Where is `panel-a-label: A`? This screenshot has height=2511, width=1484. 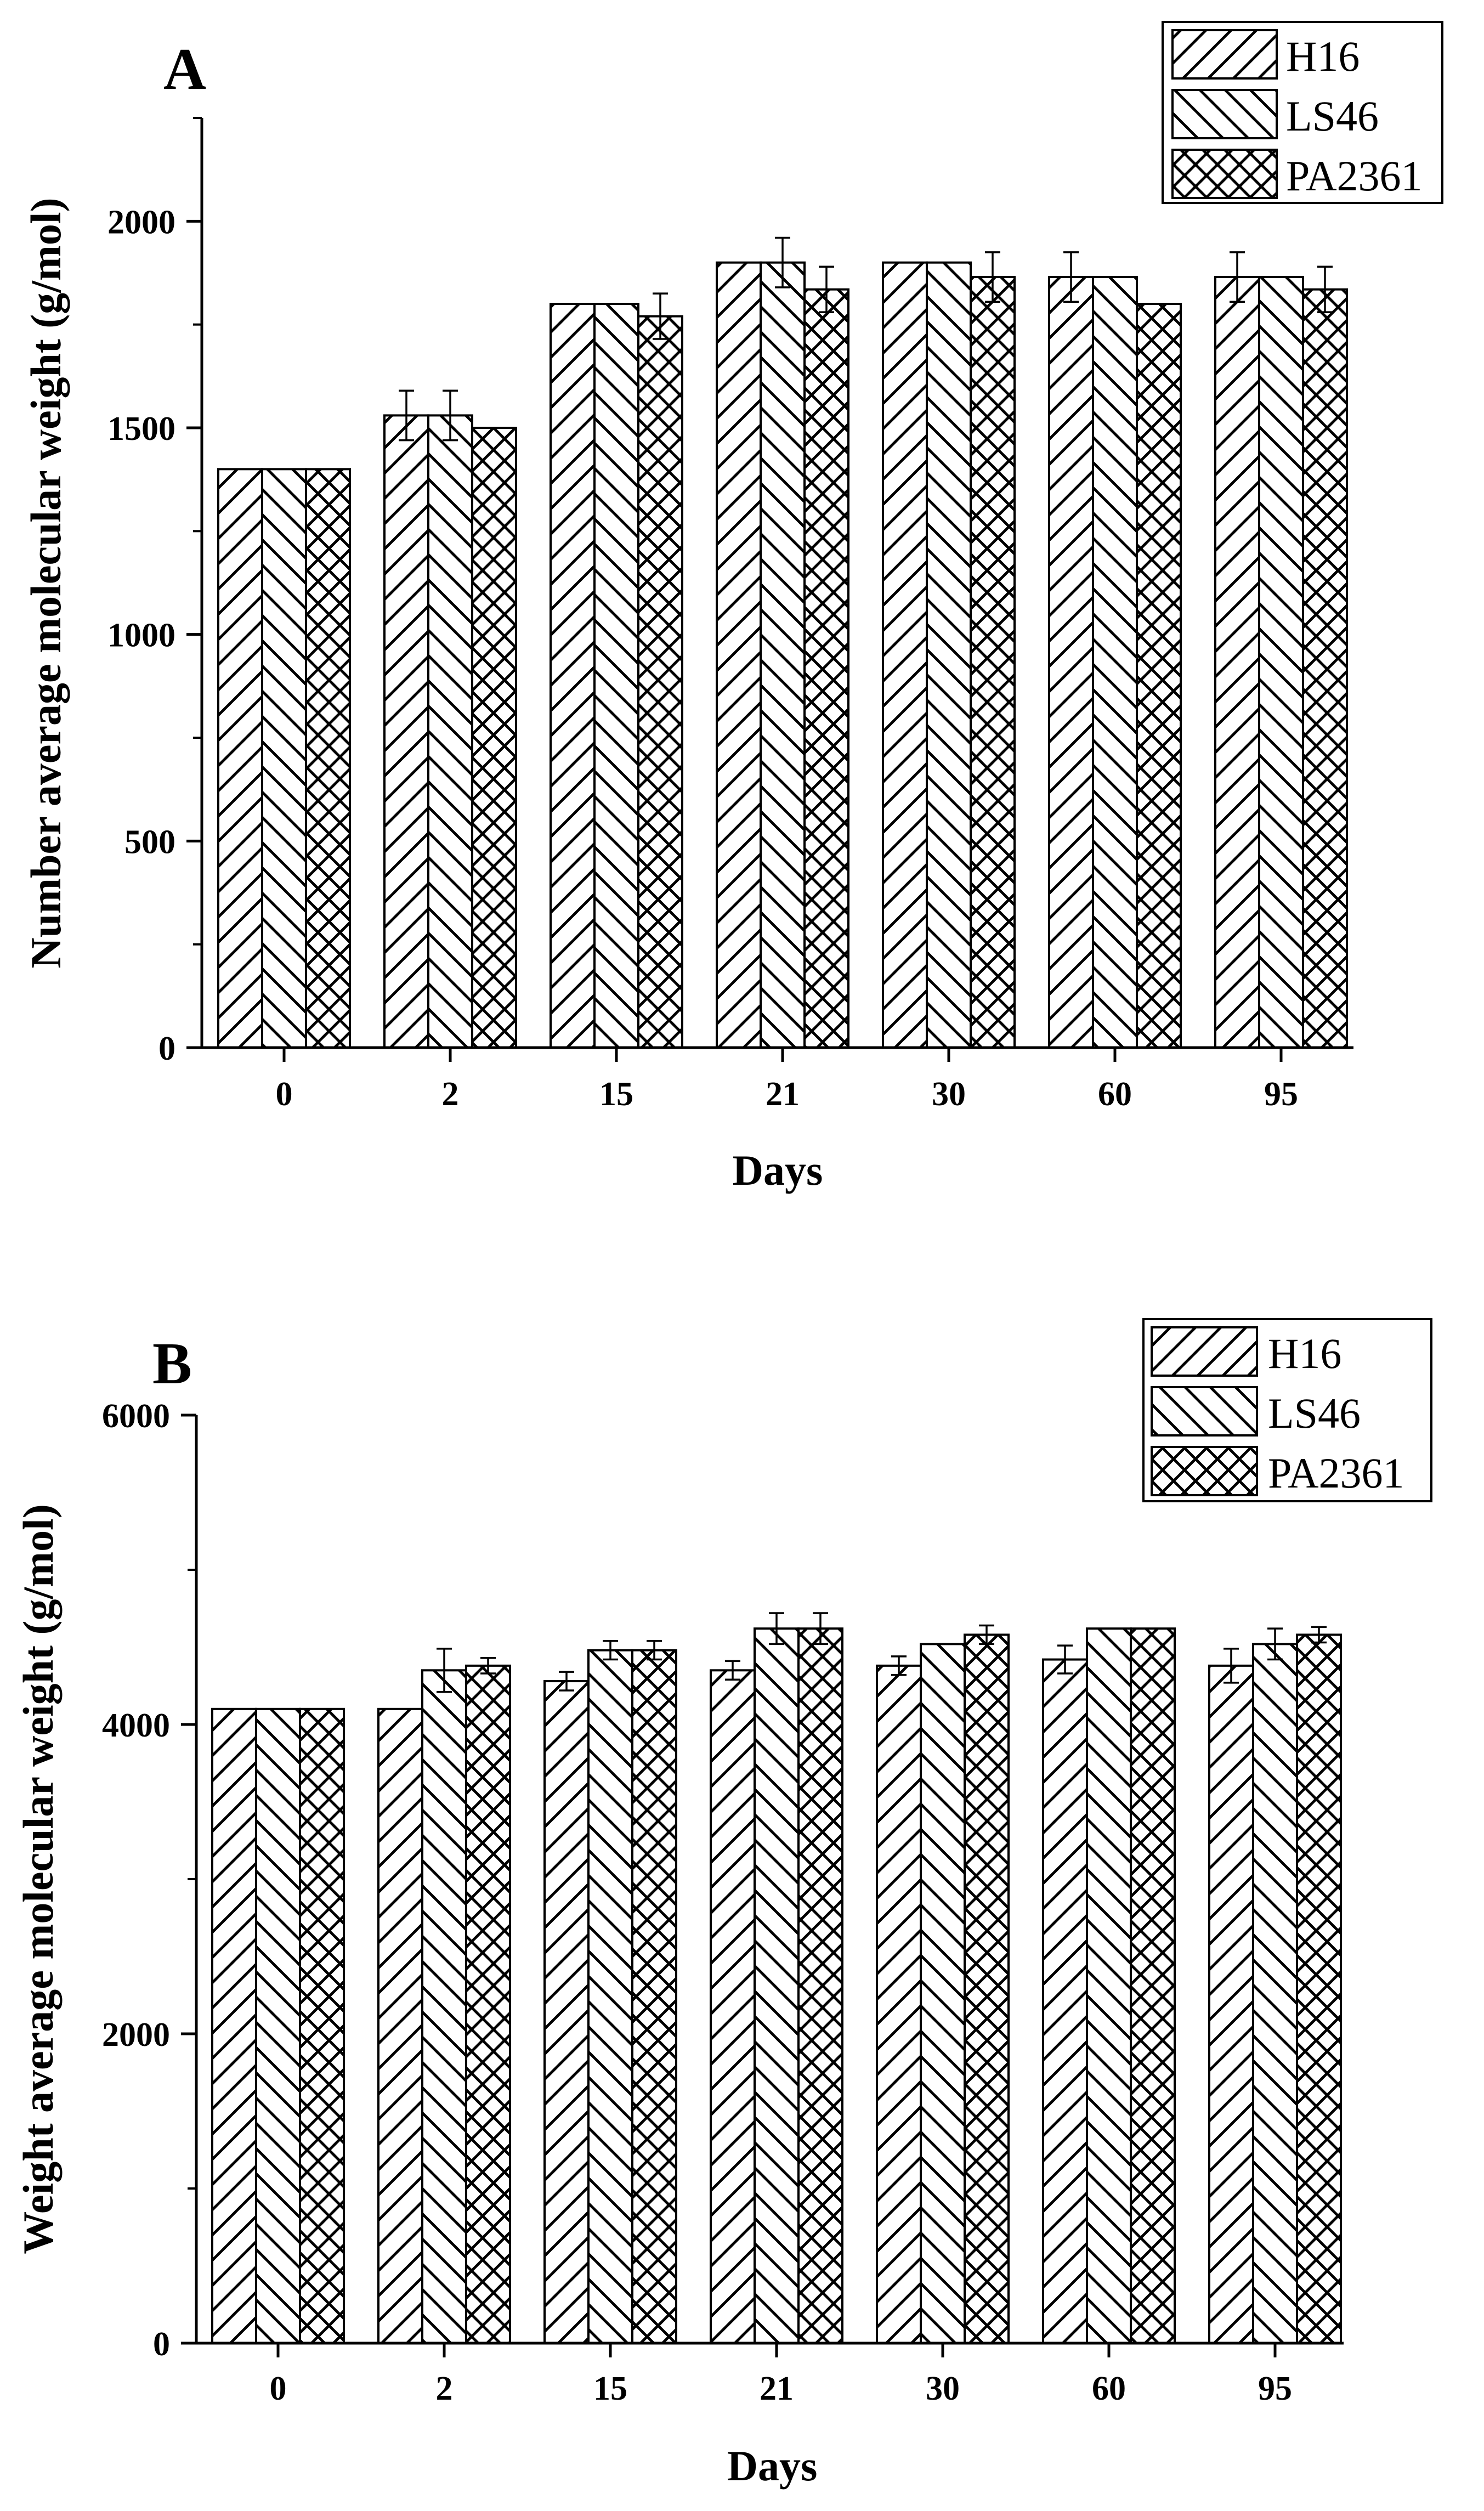
panel-a-label: A is located at coordinates (184, 69).